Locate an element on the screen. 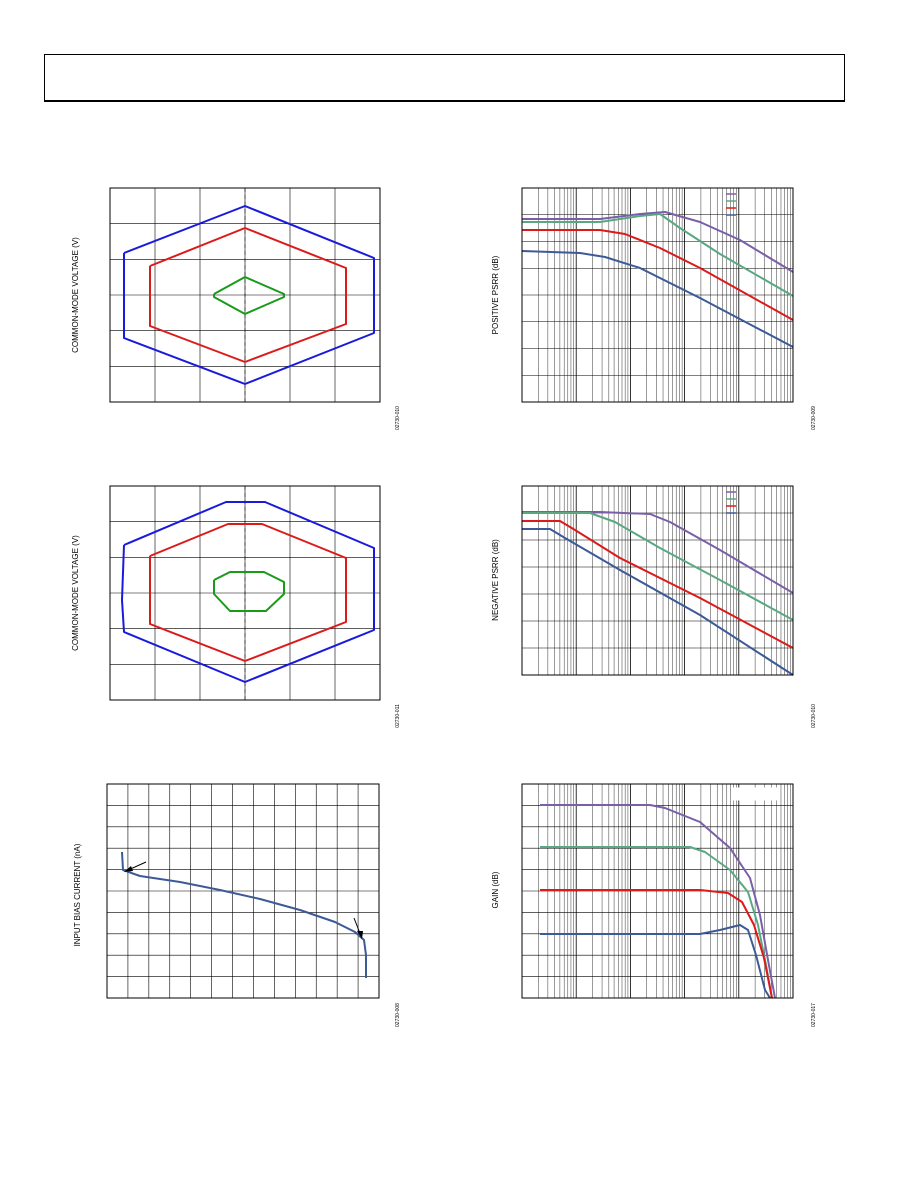  y-axis-label: NEGATIVE PSRR (dB) is located at coordinates (495, 580).